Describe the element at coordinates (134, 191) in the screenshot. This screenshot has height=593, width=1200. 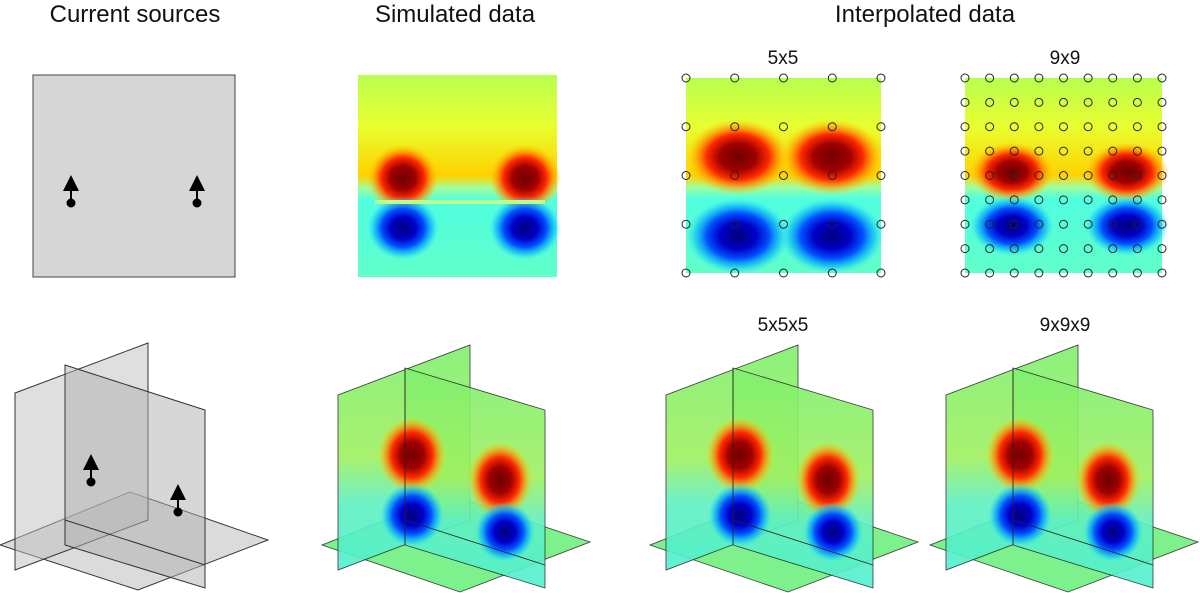
I see `source` at that location.